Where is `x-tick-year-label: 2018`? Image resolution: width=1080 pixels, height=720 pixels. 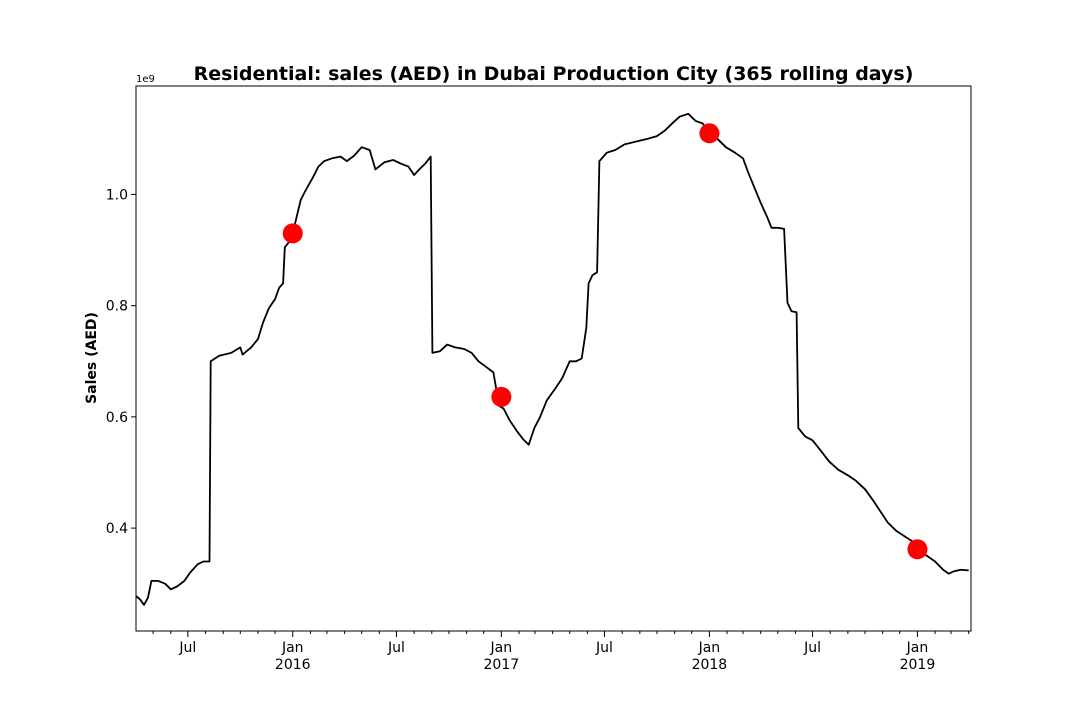 x-tick-year-label: 2018 is located at coordinates (710, 665).